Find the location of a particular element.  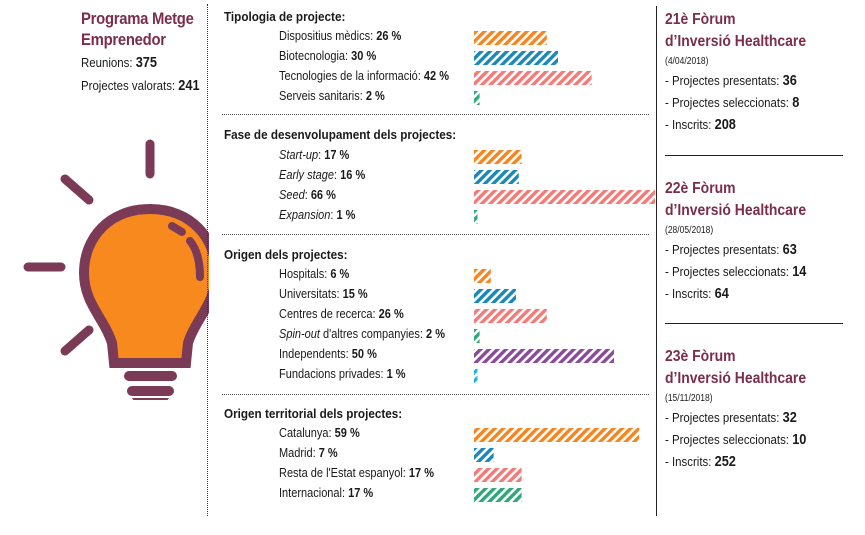

forum-title: 21è Fòrum d’Inversió Healthcare is located at coordinates (736, 30).